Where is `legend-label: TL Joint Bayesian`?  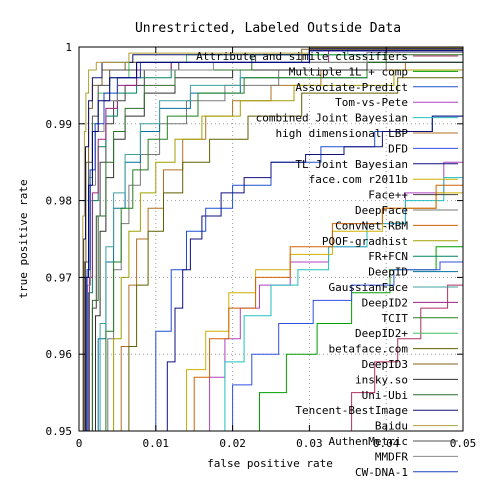 legend-label: TL Joint Bayesian is located at coordinates (351, 164).